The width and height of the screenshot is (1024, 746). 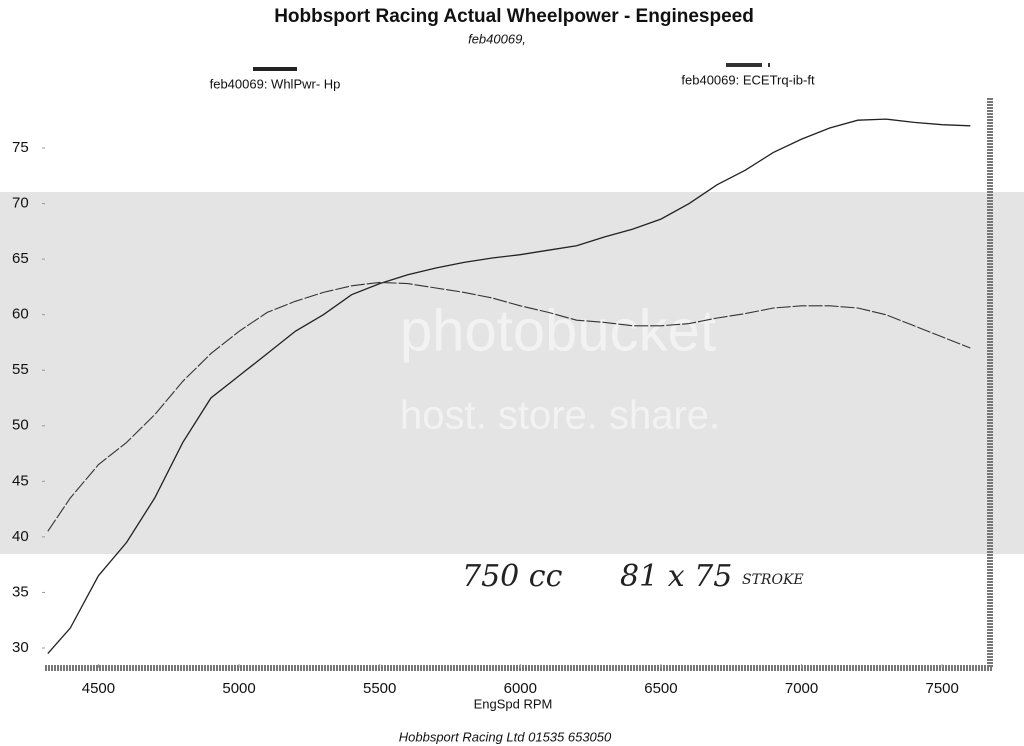 What do you see at coordinates (238, 688) in the screenshot?
I see `x-tick-label: 5000` at bounding box center [238, 688].